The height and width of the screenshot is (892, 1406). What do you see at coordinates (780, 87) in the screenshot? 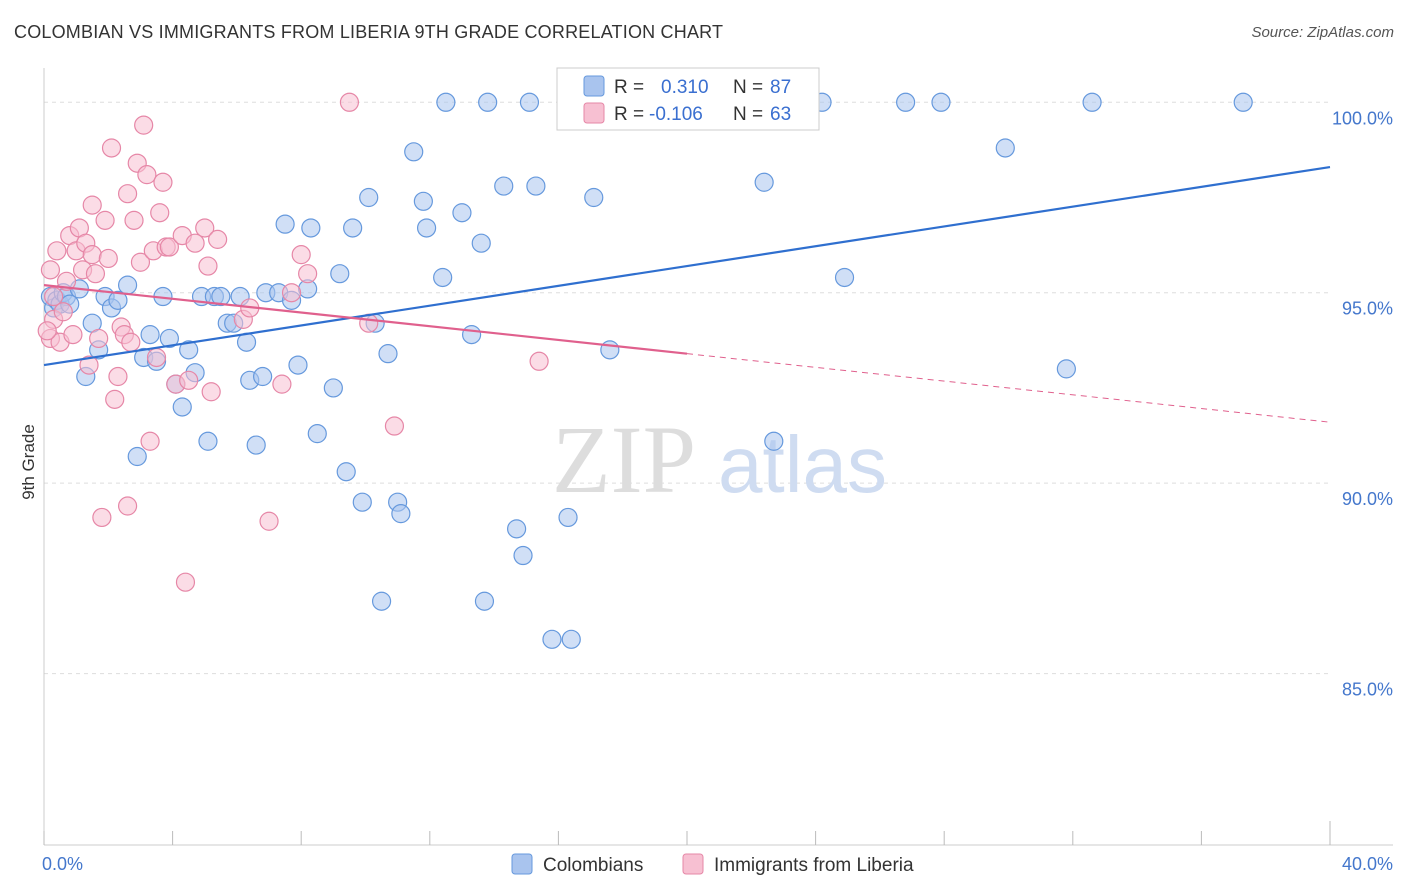
I see `legend-n-value-colombians: 87` at bounding box center [780, 87].